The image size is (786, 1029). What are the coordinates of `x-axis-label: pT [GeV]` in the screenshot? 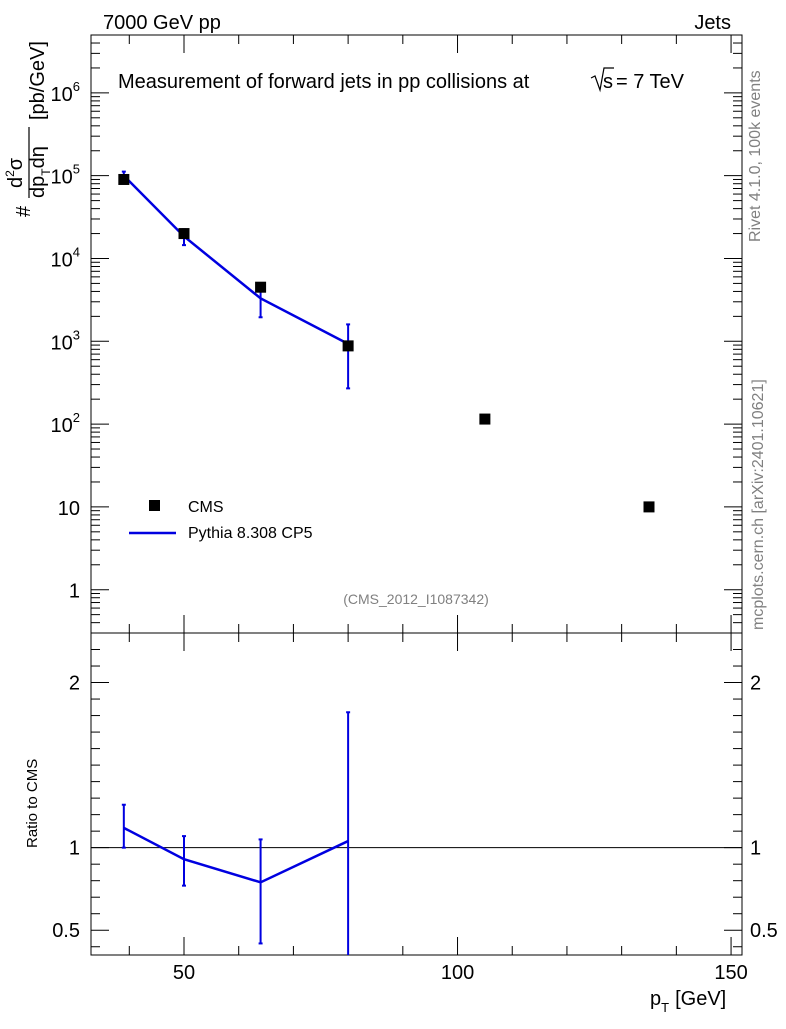 It's located at (688, 1001).